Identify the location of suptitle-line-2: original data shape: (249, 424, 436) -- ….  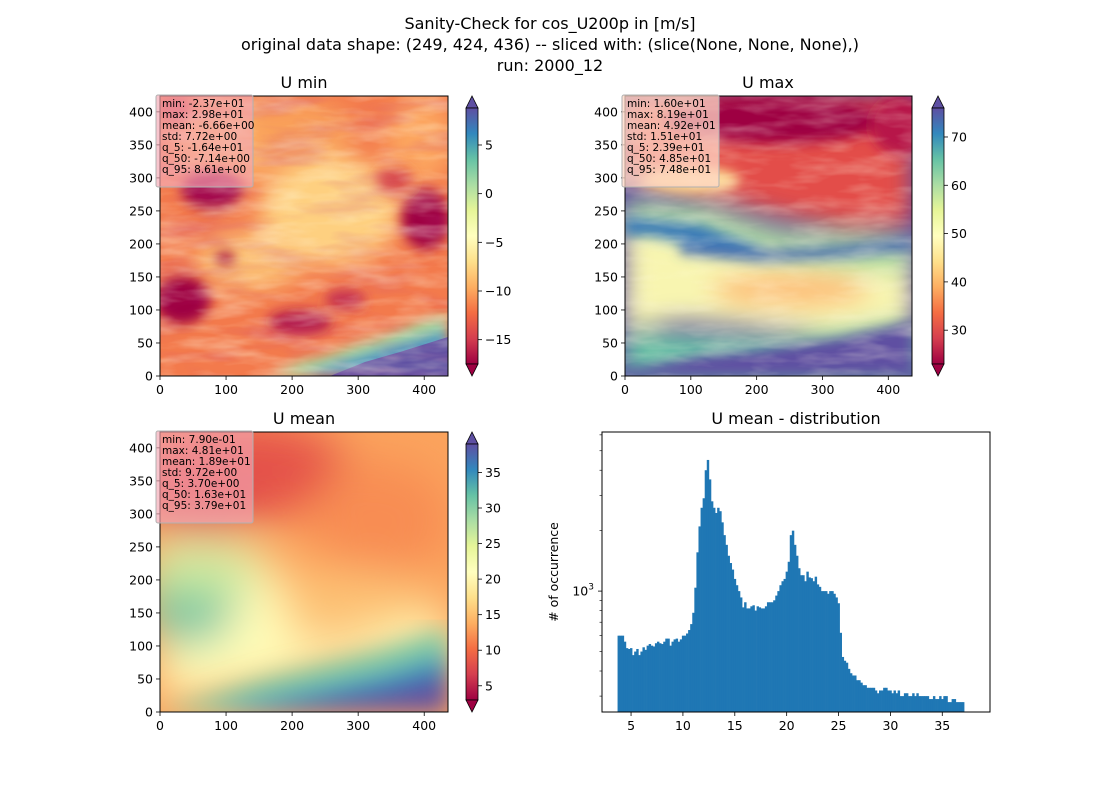
(550, 44).